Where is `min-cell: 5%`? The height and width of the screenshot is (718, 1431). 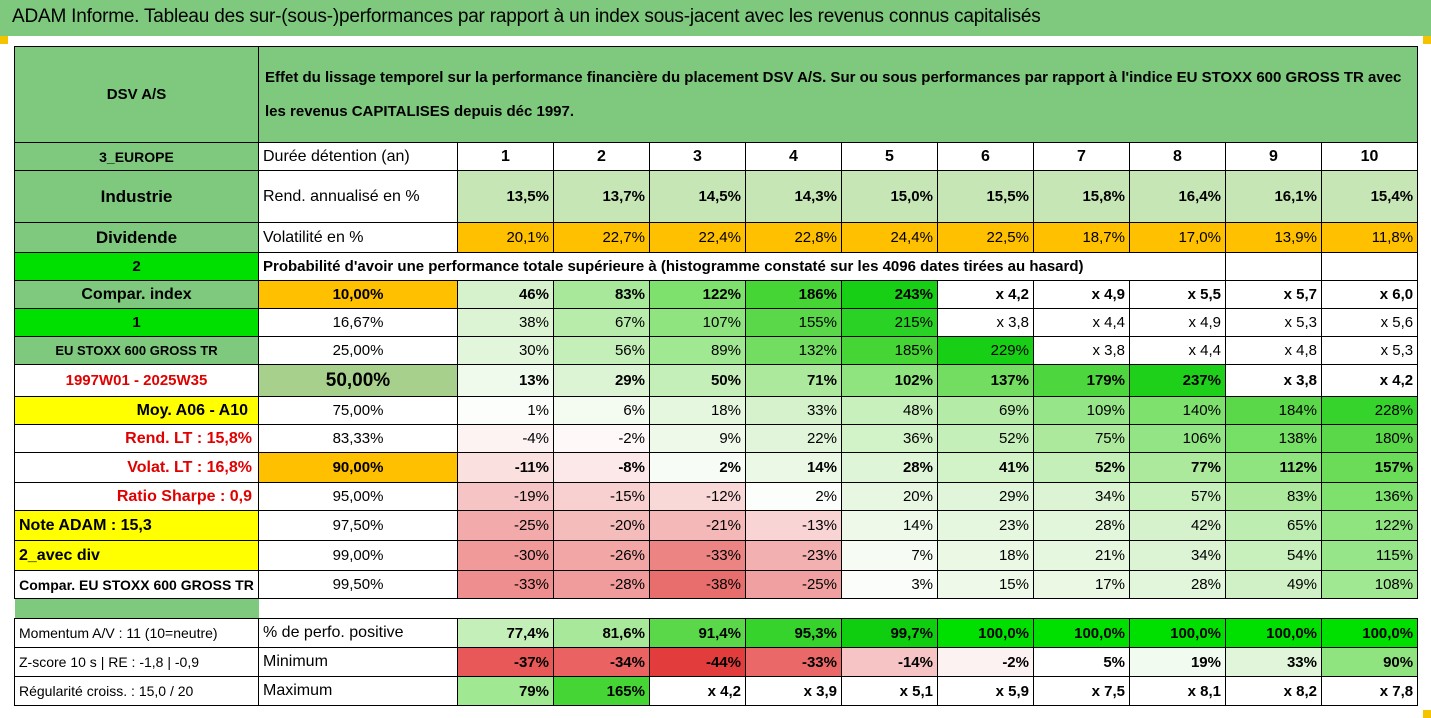
min-cell: 5% is located at coordinates (1081, 662).